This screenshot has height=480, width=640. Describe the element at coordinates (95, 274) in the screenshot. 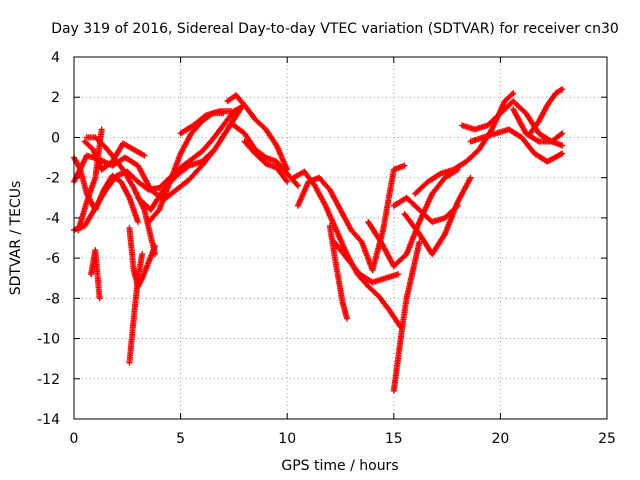

I see `series-sat-h` at that location.